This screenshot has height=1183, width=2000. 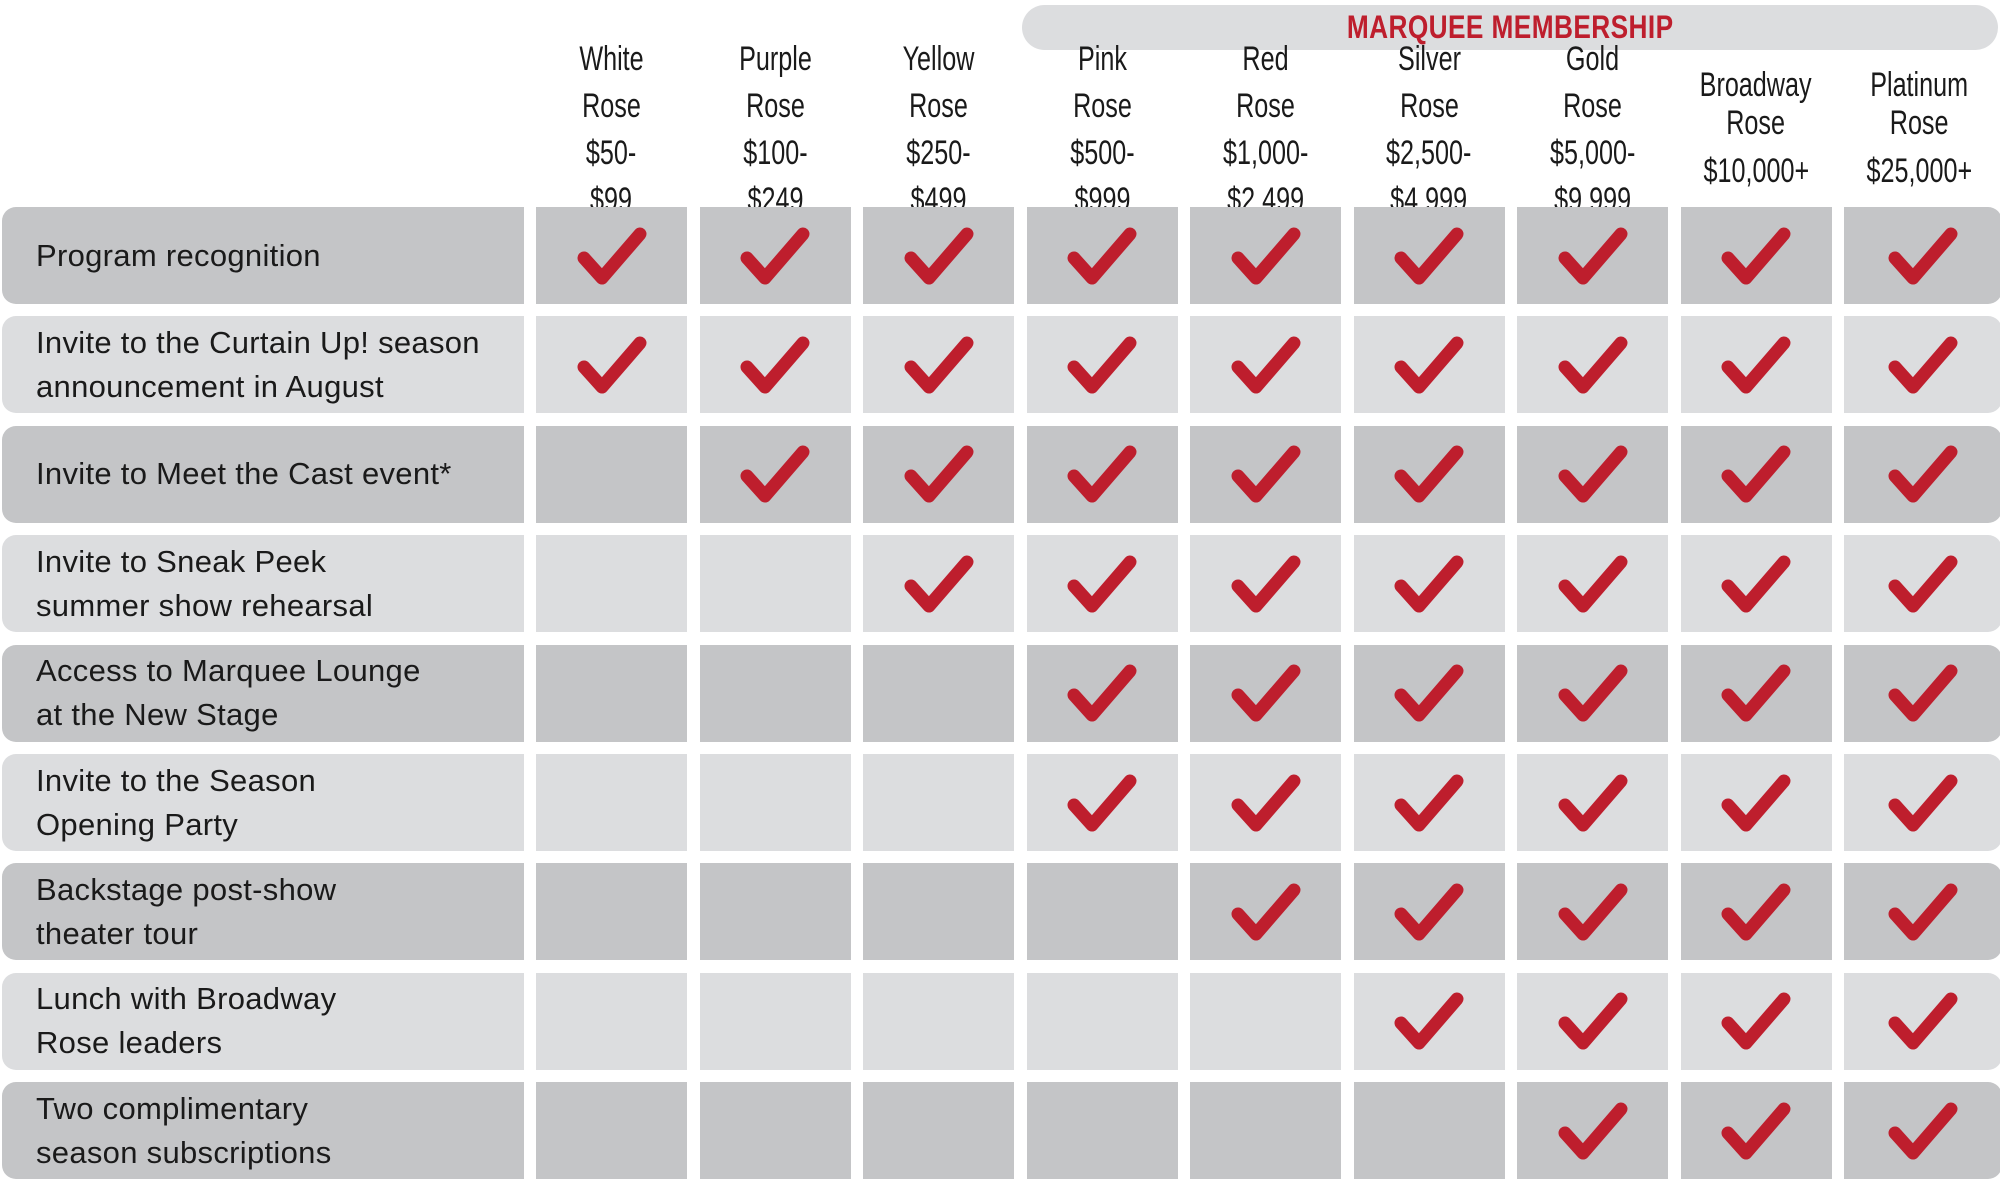 What do you see at coordinates (611, 129) in the screenshot?
I see `tier-header: White Rose $50- $99` at bounding box center [611, 129].